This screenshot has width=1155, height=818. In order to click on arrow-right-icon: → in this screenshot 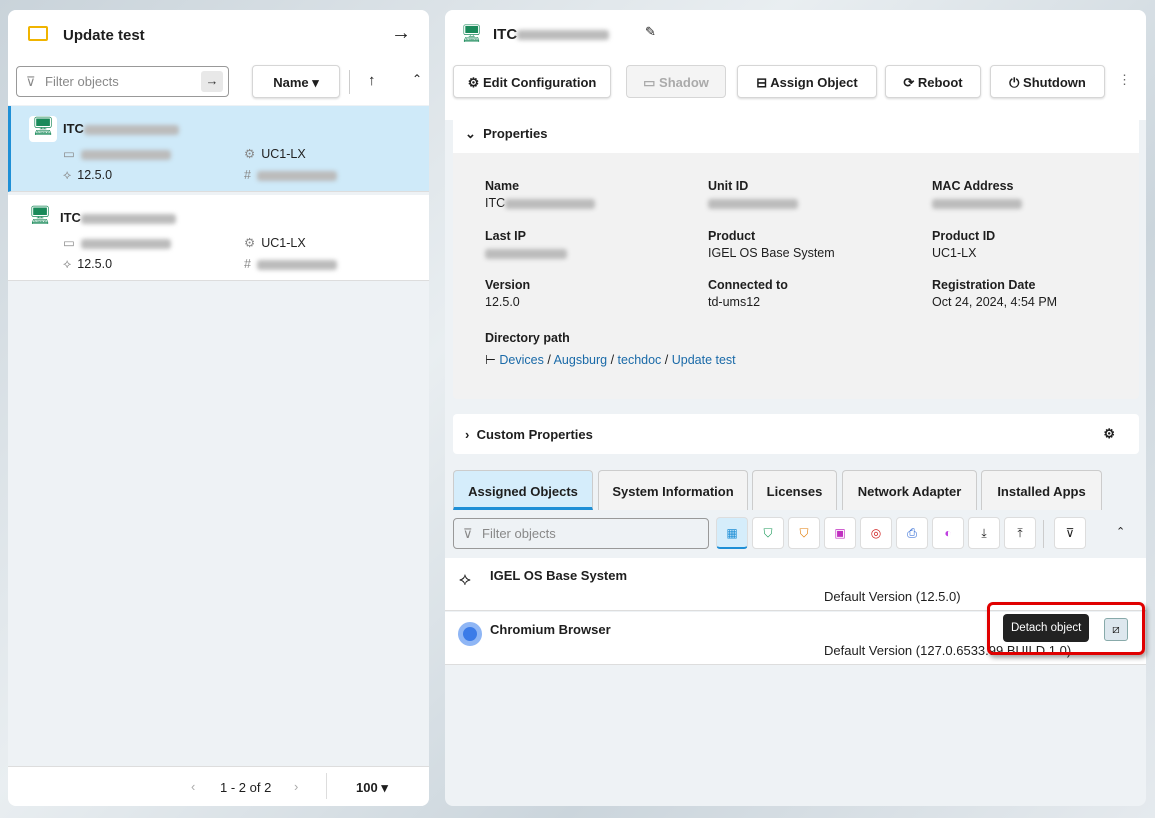, I will do `click(401, 33)`.